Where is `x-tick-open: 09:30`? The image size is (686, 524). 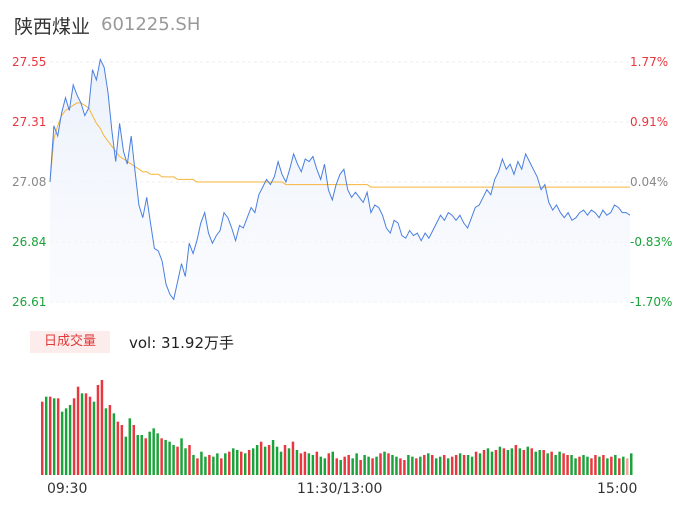 x-tick-open: 09:30 is located at coordinates (67, 489).